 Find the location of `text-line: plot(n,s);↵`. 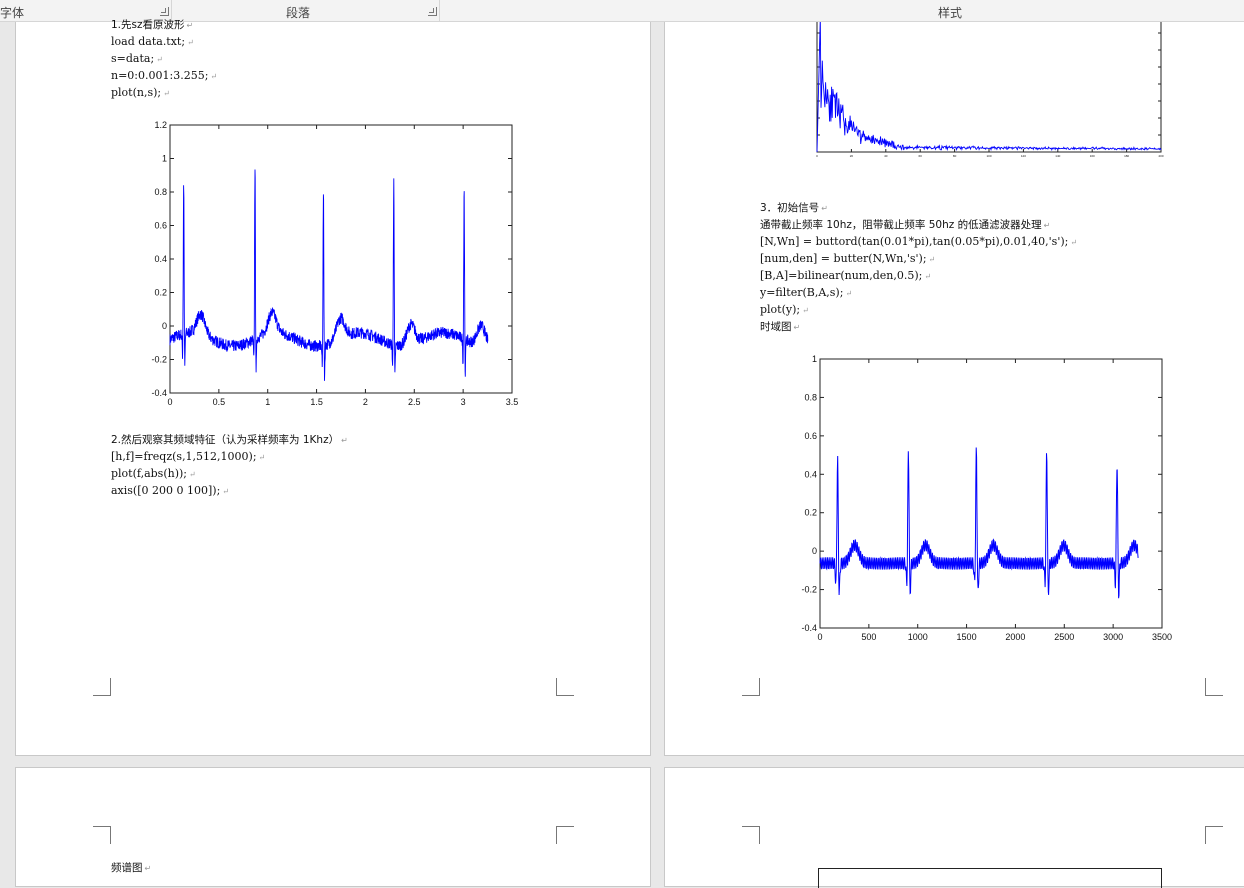

text-line: plot(n,s);↵ is located at coordinates (140, 93).